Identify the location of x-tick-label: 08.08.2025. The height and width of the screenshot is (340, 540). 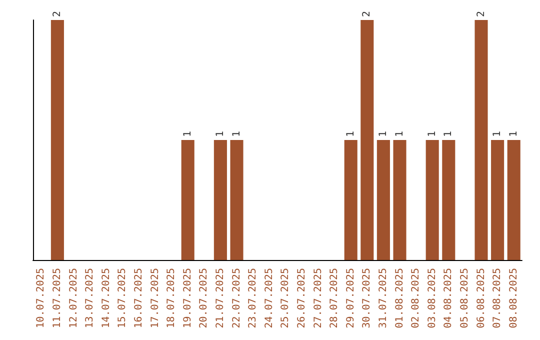
(514, 298).